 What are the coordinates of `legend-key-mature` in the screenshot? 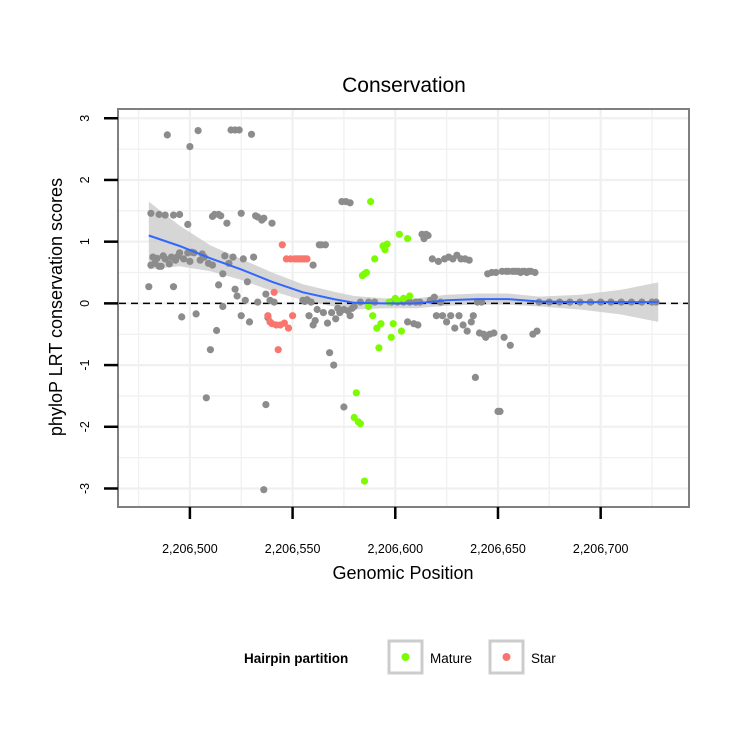 It's located at (405, 657).